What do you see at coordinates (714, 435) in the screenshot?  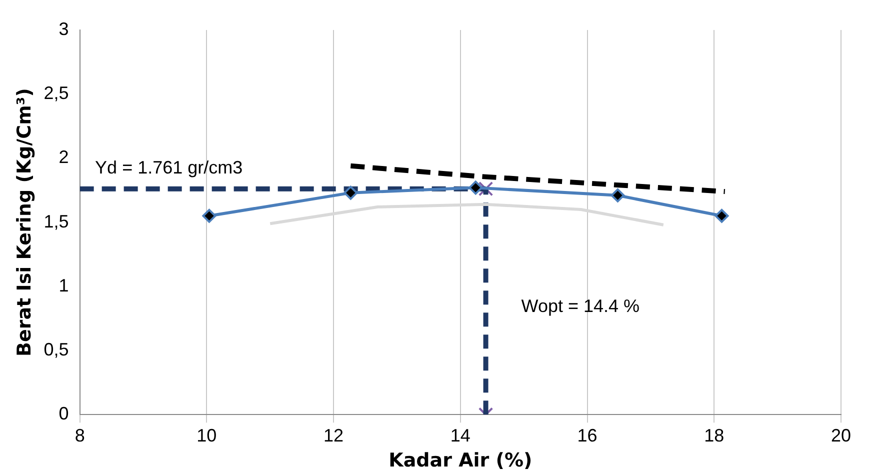 I see `x-tick-label: 18` at bounding box center [714, 435].